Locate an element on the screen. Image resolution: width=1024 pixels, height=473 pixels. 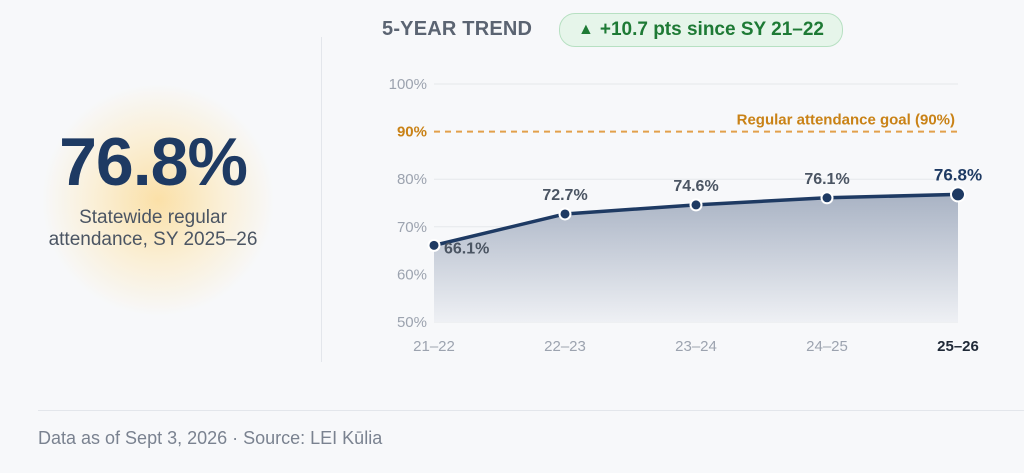
kpi-caption: Statewide regular attendance, SY 2025–26 is located at coordinates (153, 228).